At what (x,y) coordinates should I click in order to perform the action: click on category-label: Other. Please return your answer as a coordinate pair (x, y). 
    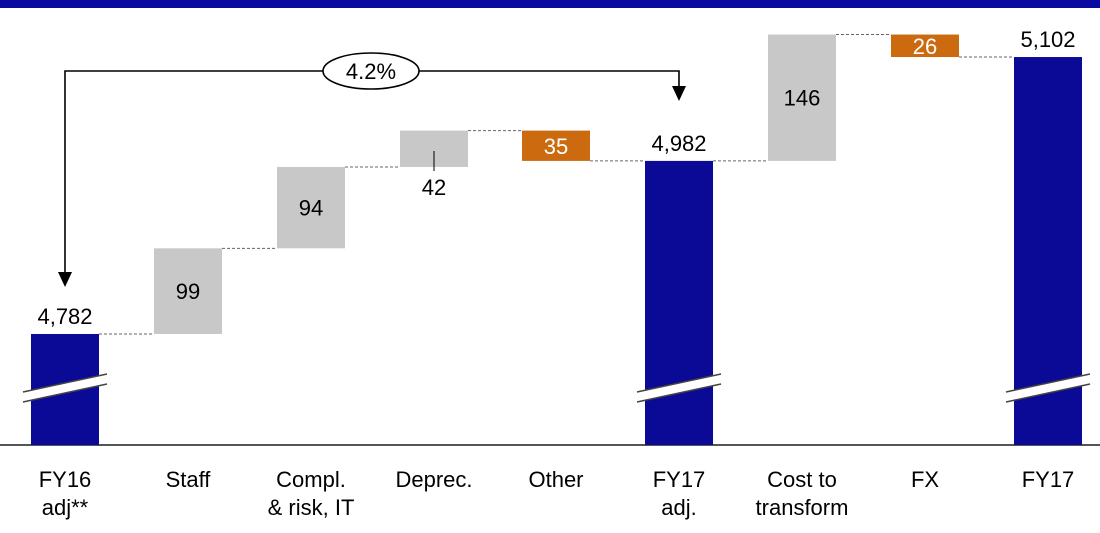
    Looking at the image, I should click on (555, 479).